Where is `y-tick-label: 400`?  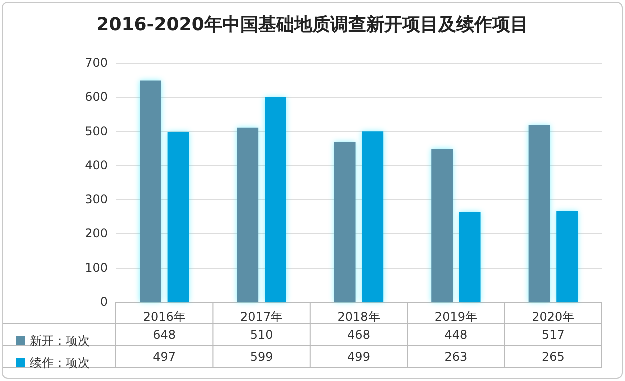
y-tick-label: 400 is located at coordinates (96, 165).